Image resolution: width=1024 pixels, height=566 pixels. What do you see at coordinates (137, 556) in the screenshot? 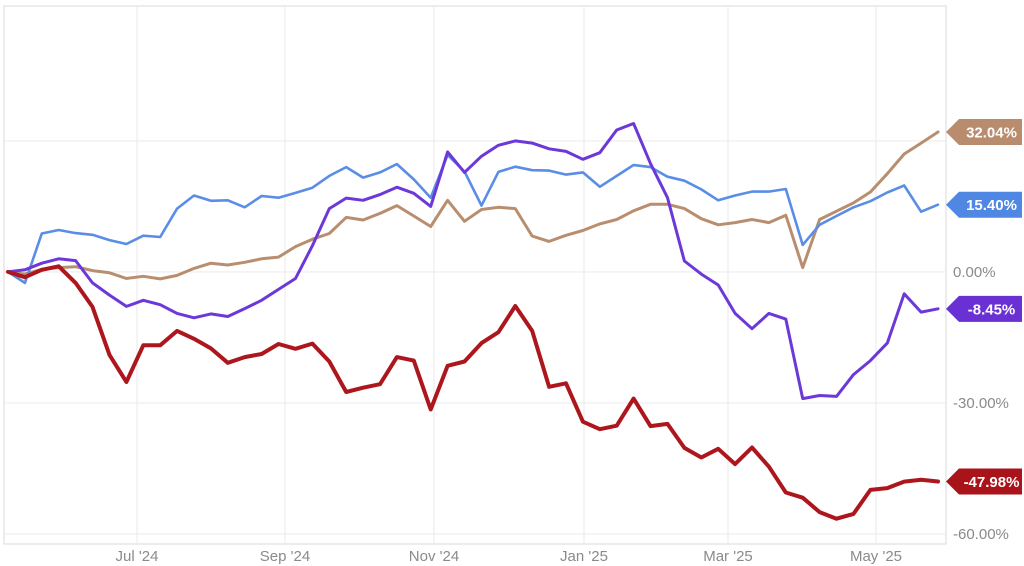
I see `x-axis-label: Jul '24` at bounding box center [137, 556].